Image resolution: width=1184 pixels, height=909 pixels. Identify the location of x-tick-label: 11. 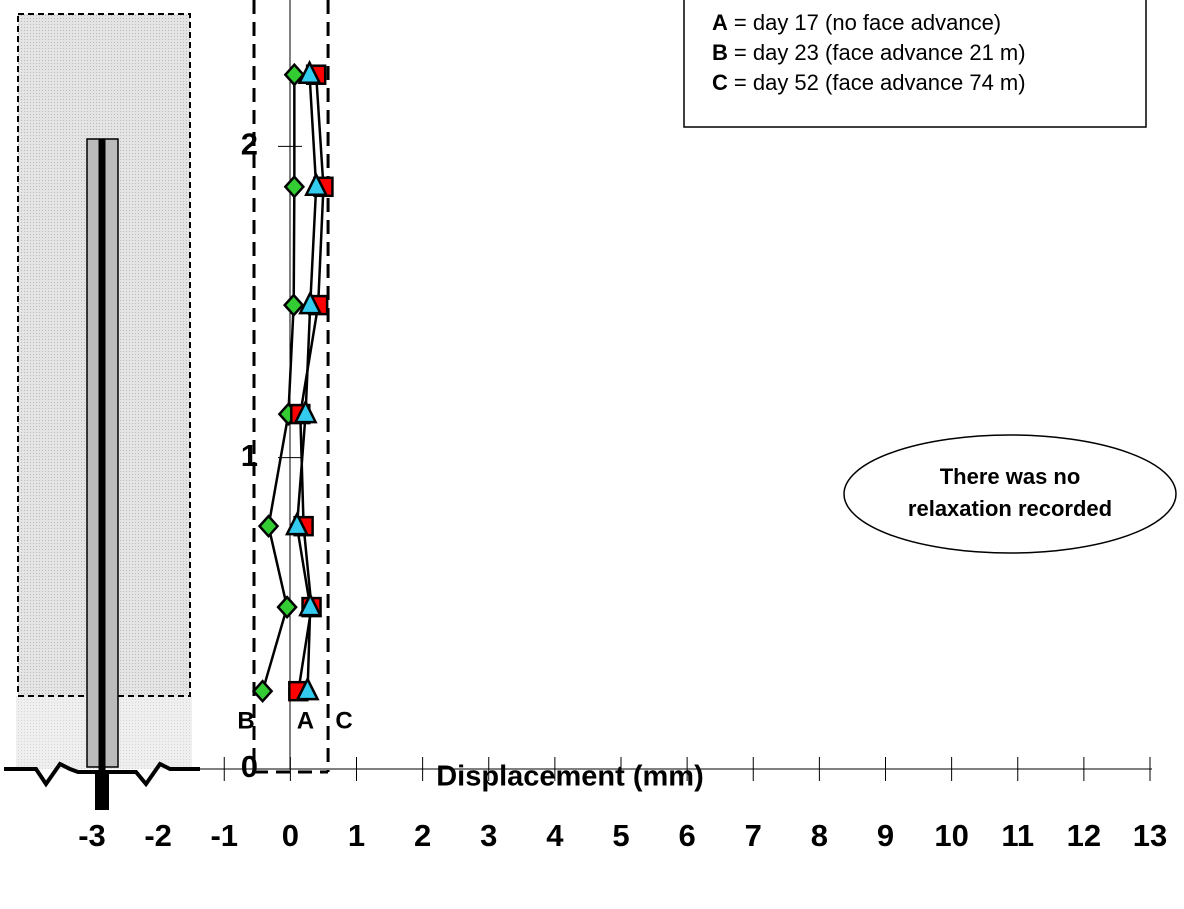
(1017, 835).